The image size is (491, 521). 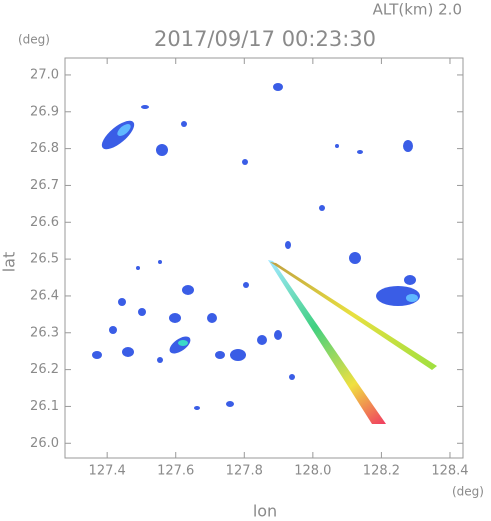 What do you see at coordinates (34, 40) in the screenshot?
I see `y-unit: (deg)` at bounding box center [34, 40].